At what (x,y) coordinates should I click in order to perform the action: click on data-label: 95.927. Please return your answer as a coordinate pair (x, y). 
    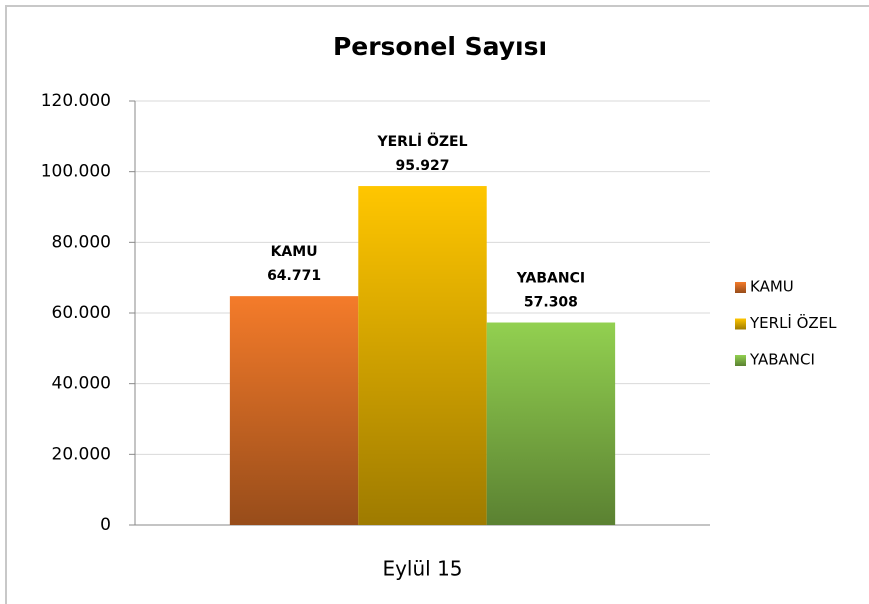
    Looking at the image, I should click on (422, 166).